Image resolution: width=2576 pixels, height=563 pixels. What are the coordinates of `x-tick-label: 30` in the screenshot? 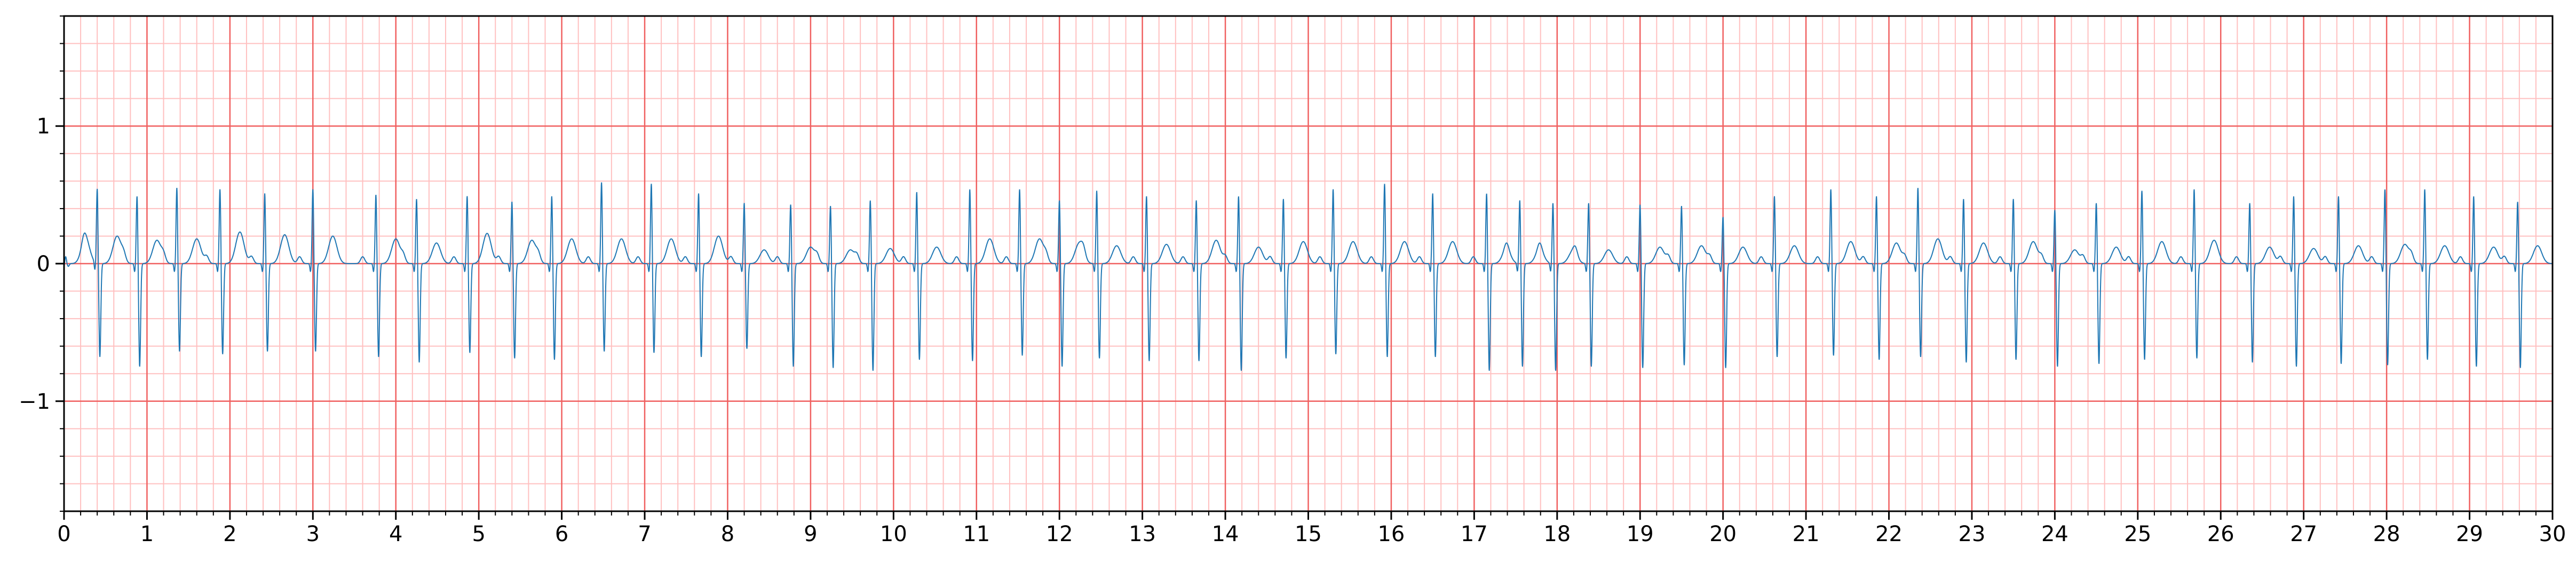 It's located at (2552, 534).